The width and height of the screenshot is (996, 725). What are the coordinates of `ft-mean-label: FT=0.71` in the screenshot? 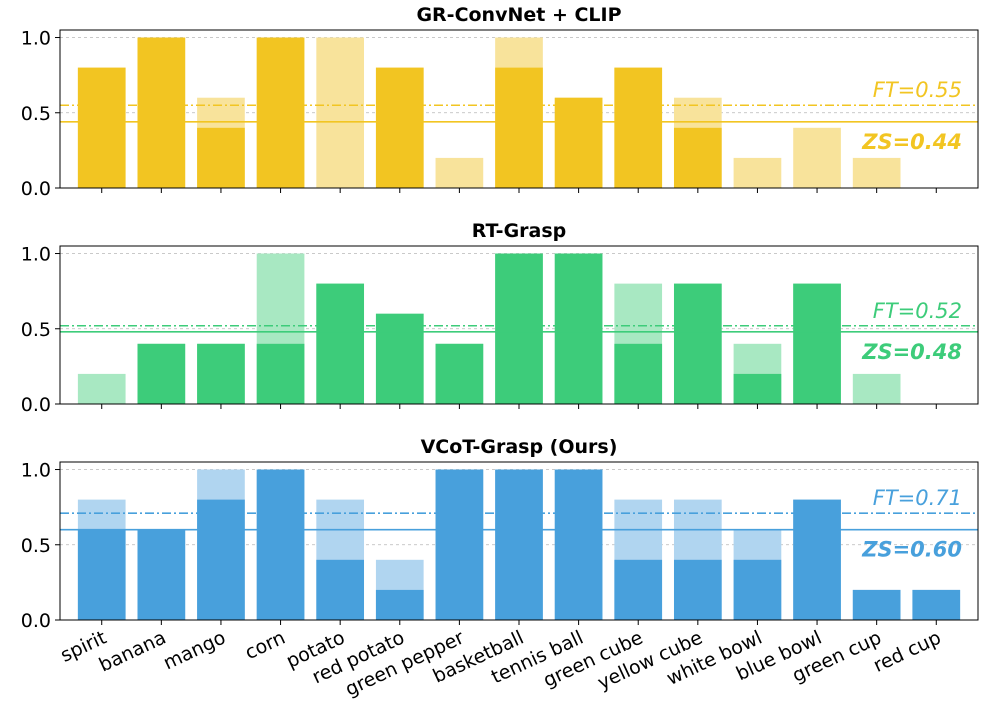 It's located at (917, 498).